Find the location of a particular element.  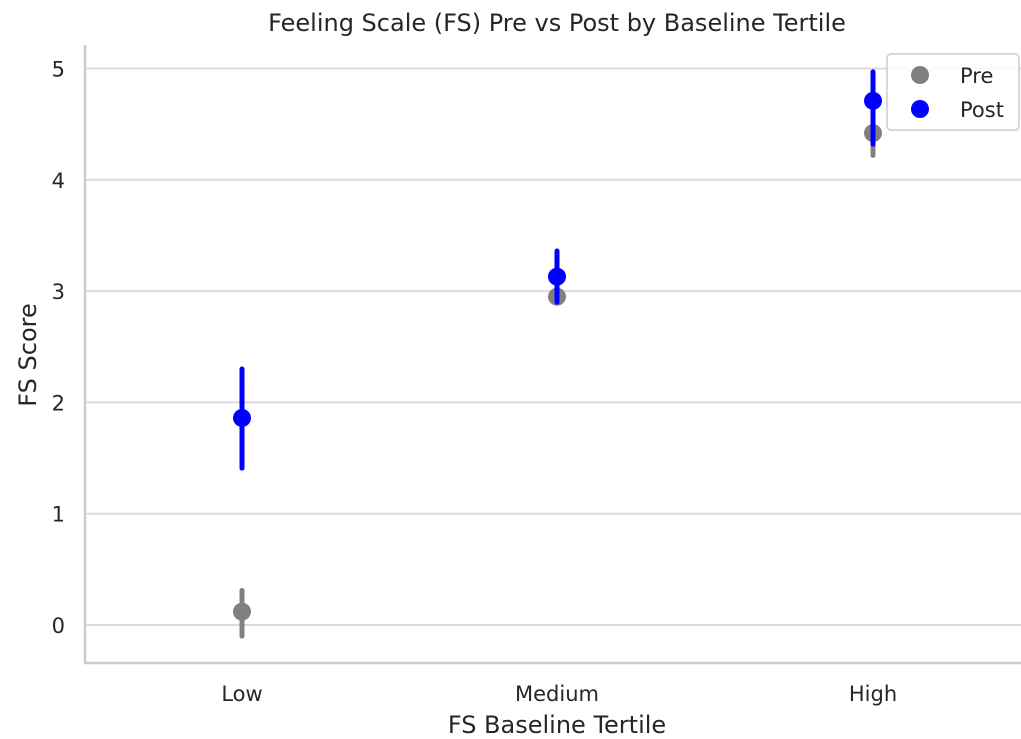

point-post-low is located at coordinates (242, 417).